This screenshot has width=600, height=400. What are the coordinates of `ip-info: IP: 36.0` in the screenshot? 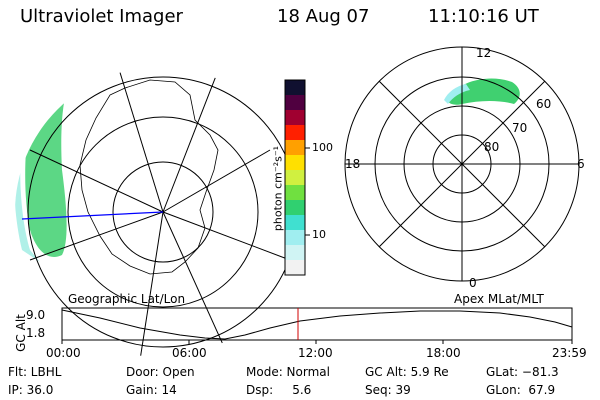 It's located at (31, 390).